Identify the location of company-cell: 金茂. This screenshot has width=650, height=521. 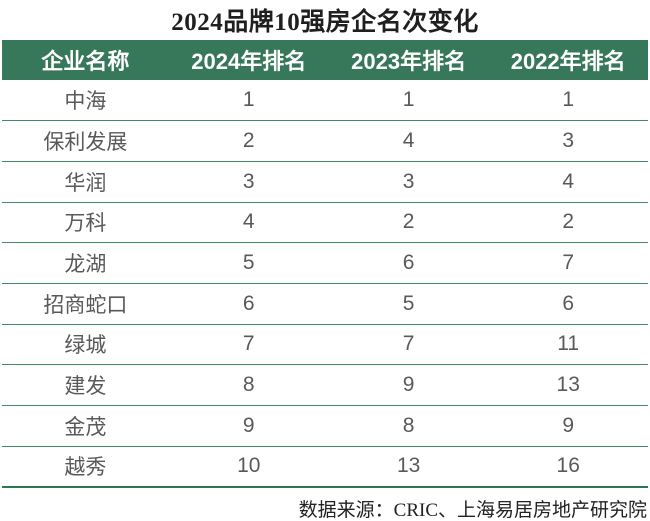
(85, 426).